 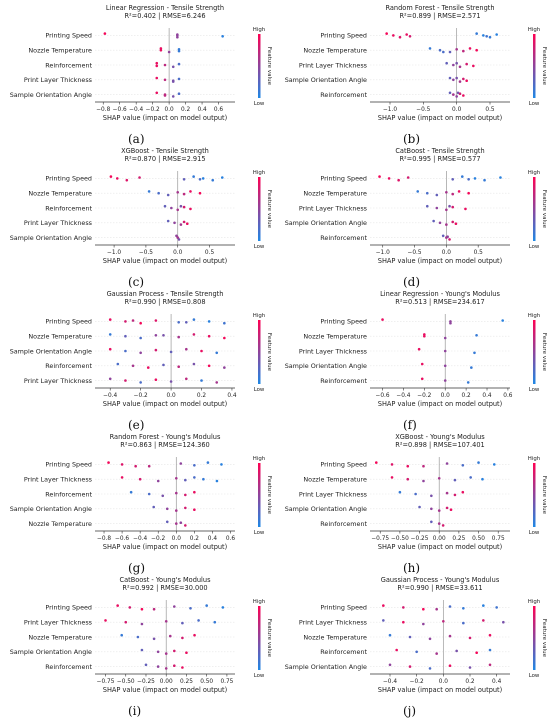 What do you see at coordinates (104, 539) in the screenshot?
I see `x-tick-label: −0.8` at bounding box center [104, 539].